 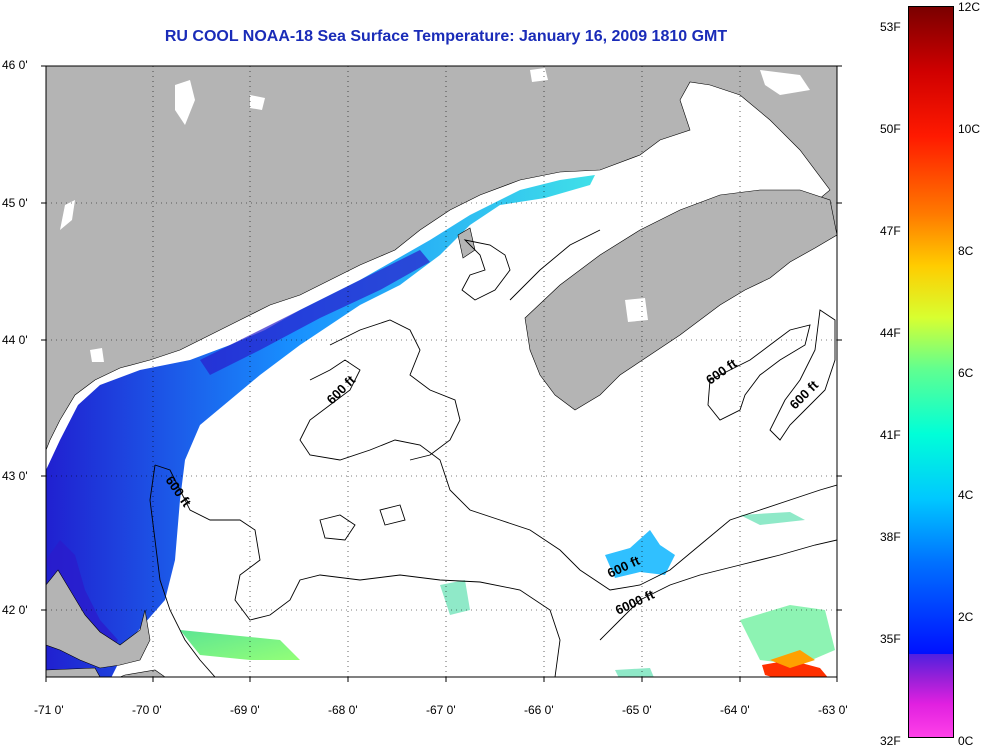 What do you see at coordinates (890, 741) in the screenshot?
I see `colorbar-f-label: 32F` at bounding box center [890, 741].